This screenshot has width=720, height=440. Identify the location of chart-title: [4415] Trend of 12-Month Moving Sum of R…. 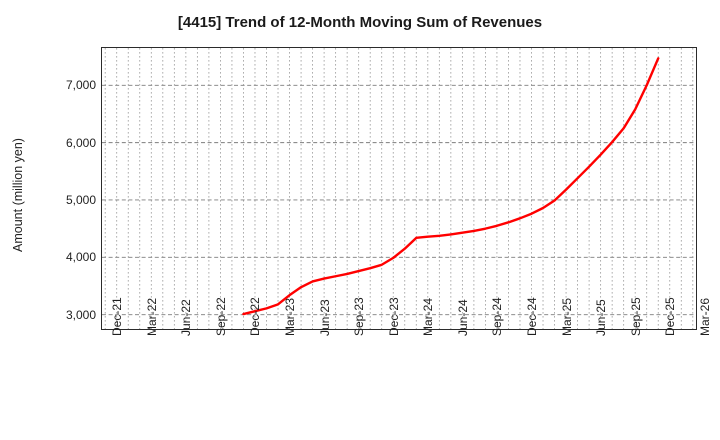
(360, 22).